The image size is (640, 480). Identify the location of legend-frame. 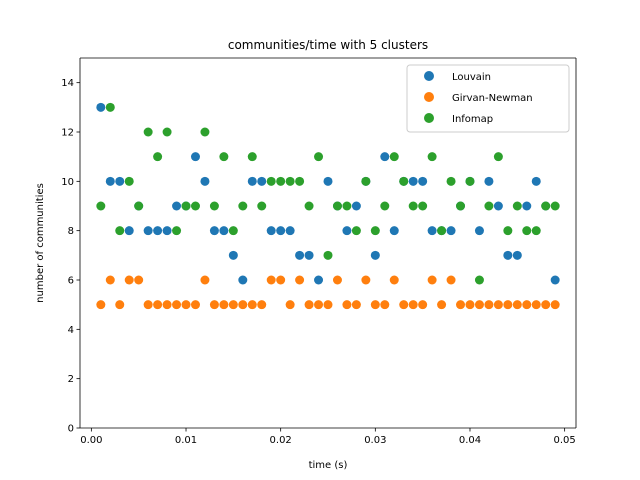
(488, 98).